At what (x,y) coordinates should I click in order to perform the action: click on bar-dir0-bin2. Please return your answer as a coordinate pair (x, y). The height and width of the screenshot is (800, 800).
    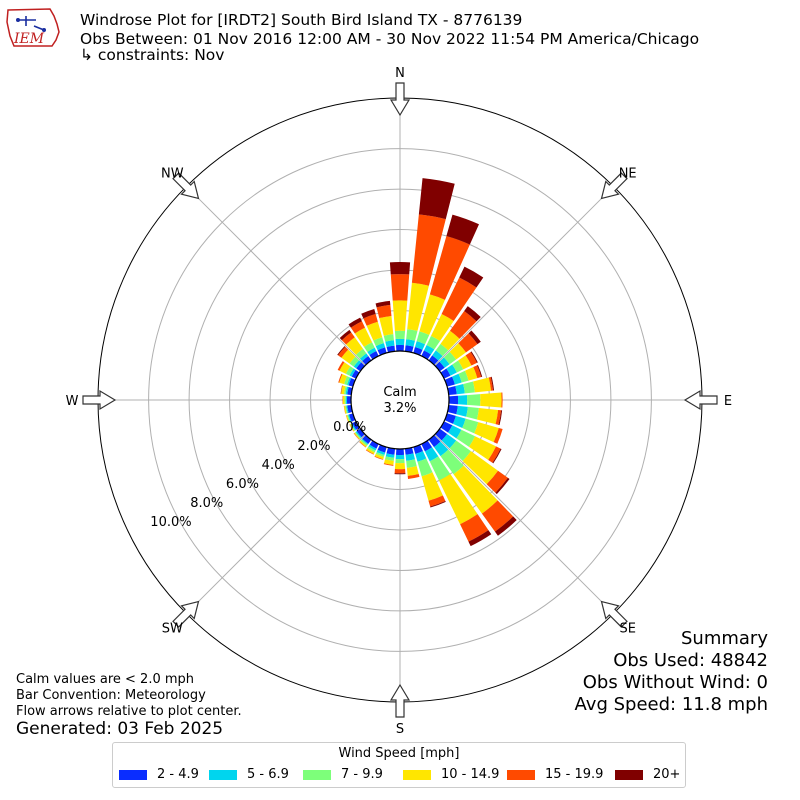
    Looking at the image, I should click on (400, 342).